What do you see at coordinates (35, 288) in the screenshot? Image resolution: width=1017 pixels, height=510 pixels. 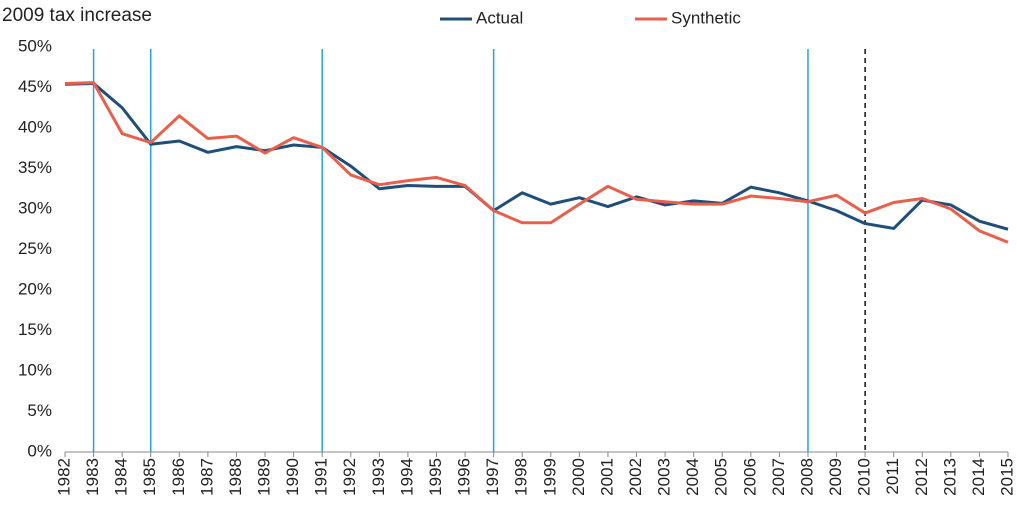 I see `y-tick-label: 20%` at bounding box center [35, 288].